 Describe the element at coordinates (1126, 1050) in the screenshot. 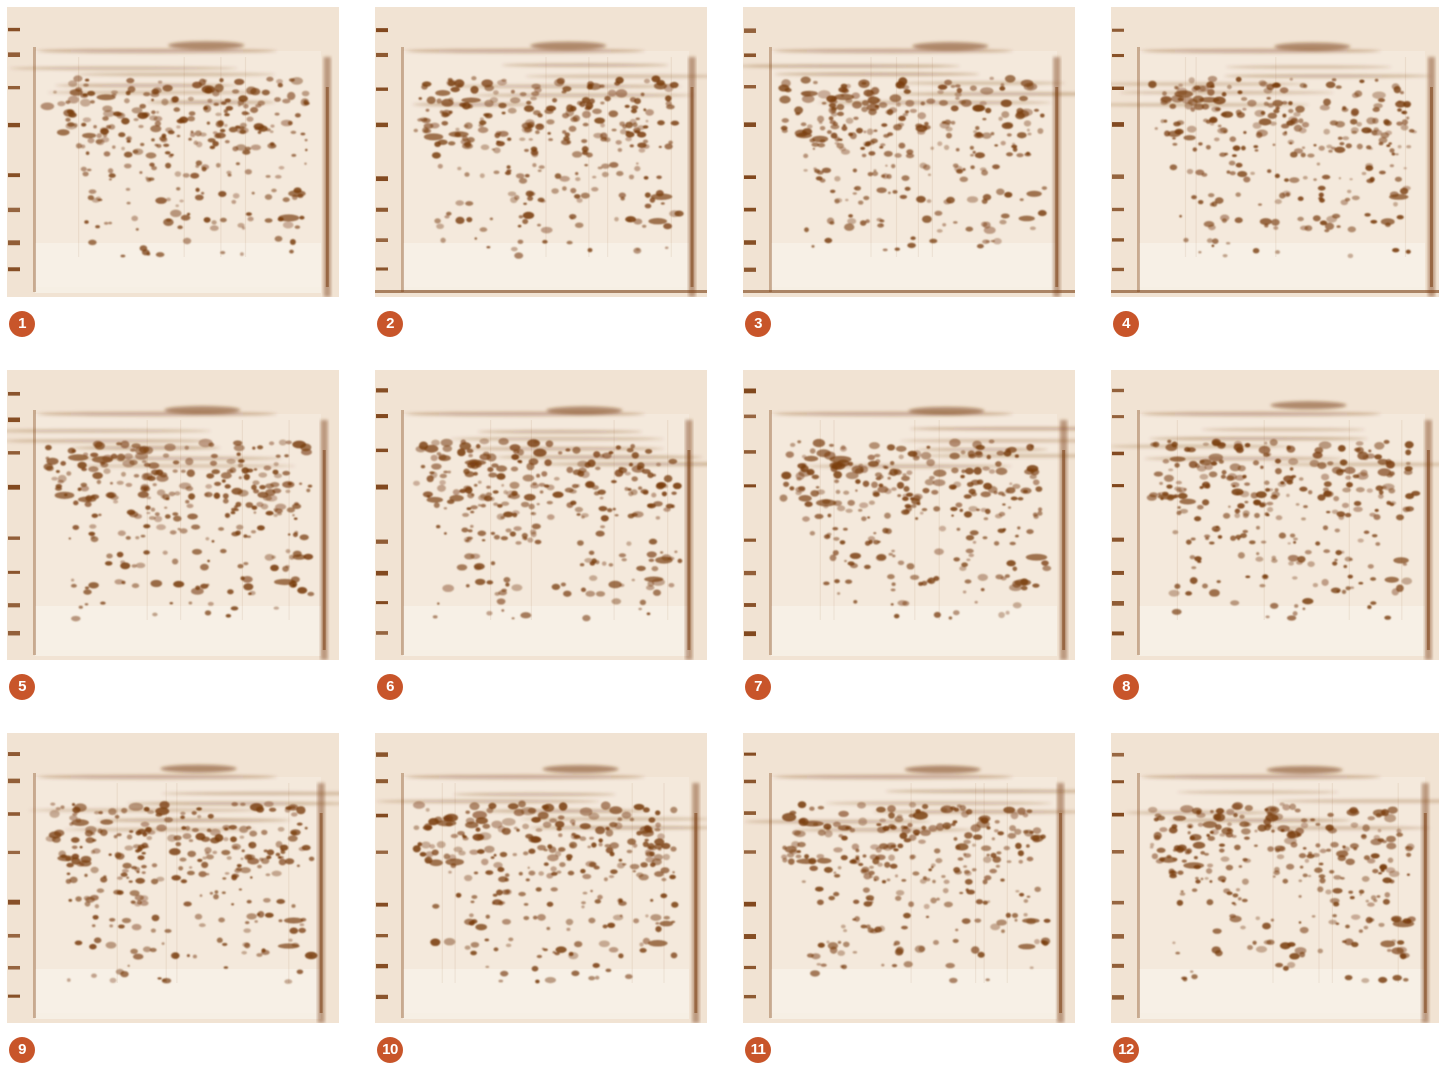

I see `panel-number-badge-12: 12` at that location.